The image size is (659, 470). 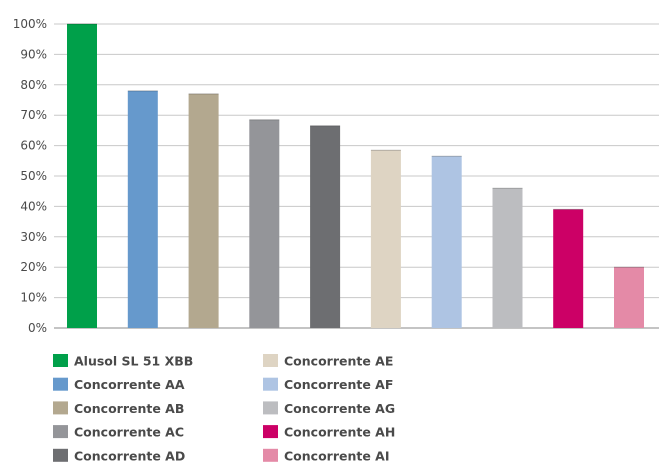 What do you see at coordinates (629, 297) in the screenshot?
I see `bar-concorrente-ai` at bounding box center [629, 297].